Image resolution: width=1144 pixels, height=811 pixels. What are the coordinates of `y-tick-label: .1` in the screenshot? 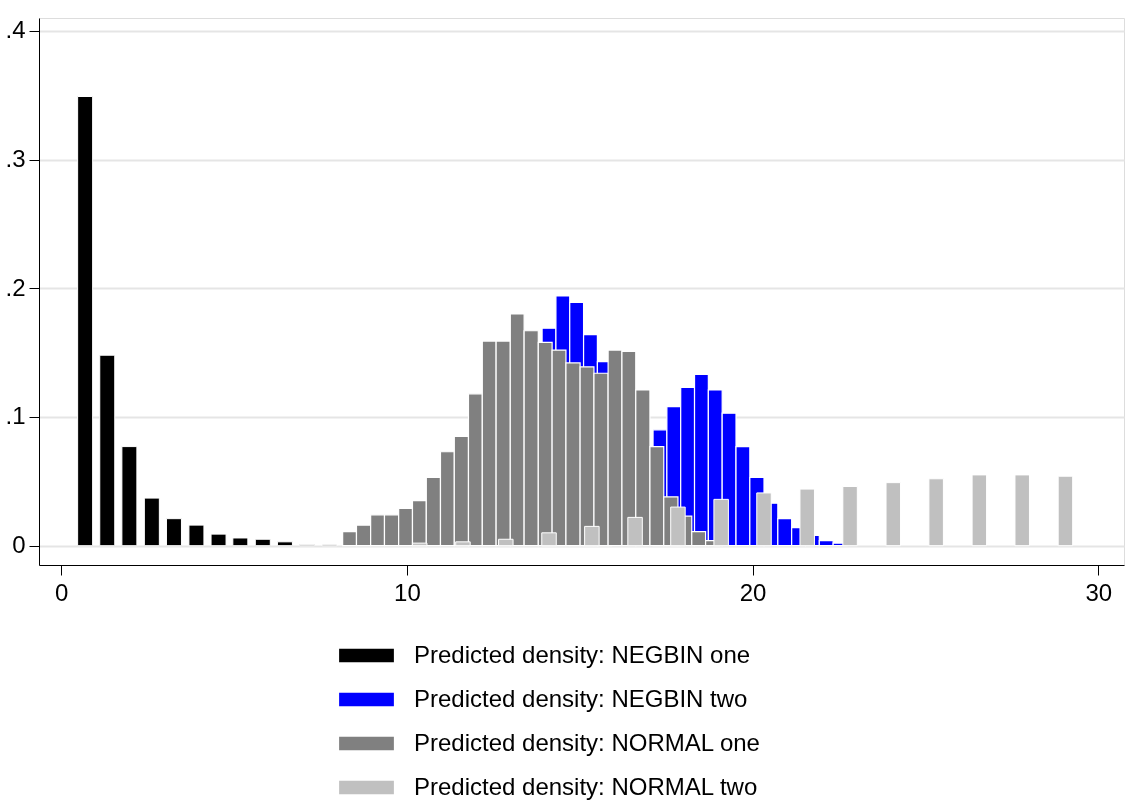 It's located at (15, 416).